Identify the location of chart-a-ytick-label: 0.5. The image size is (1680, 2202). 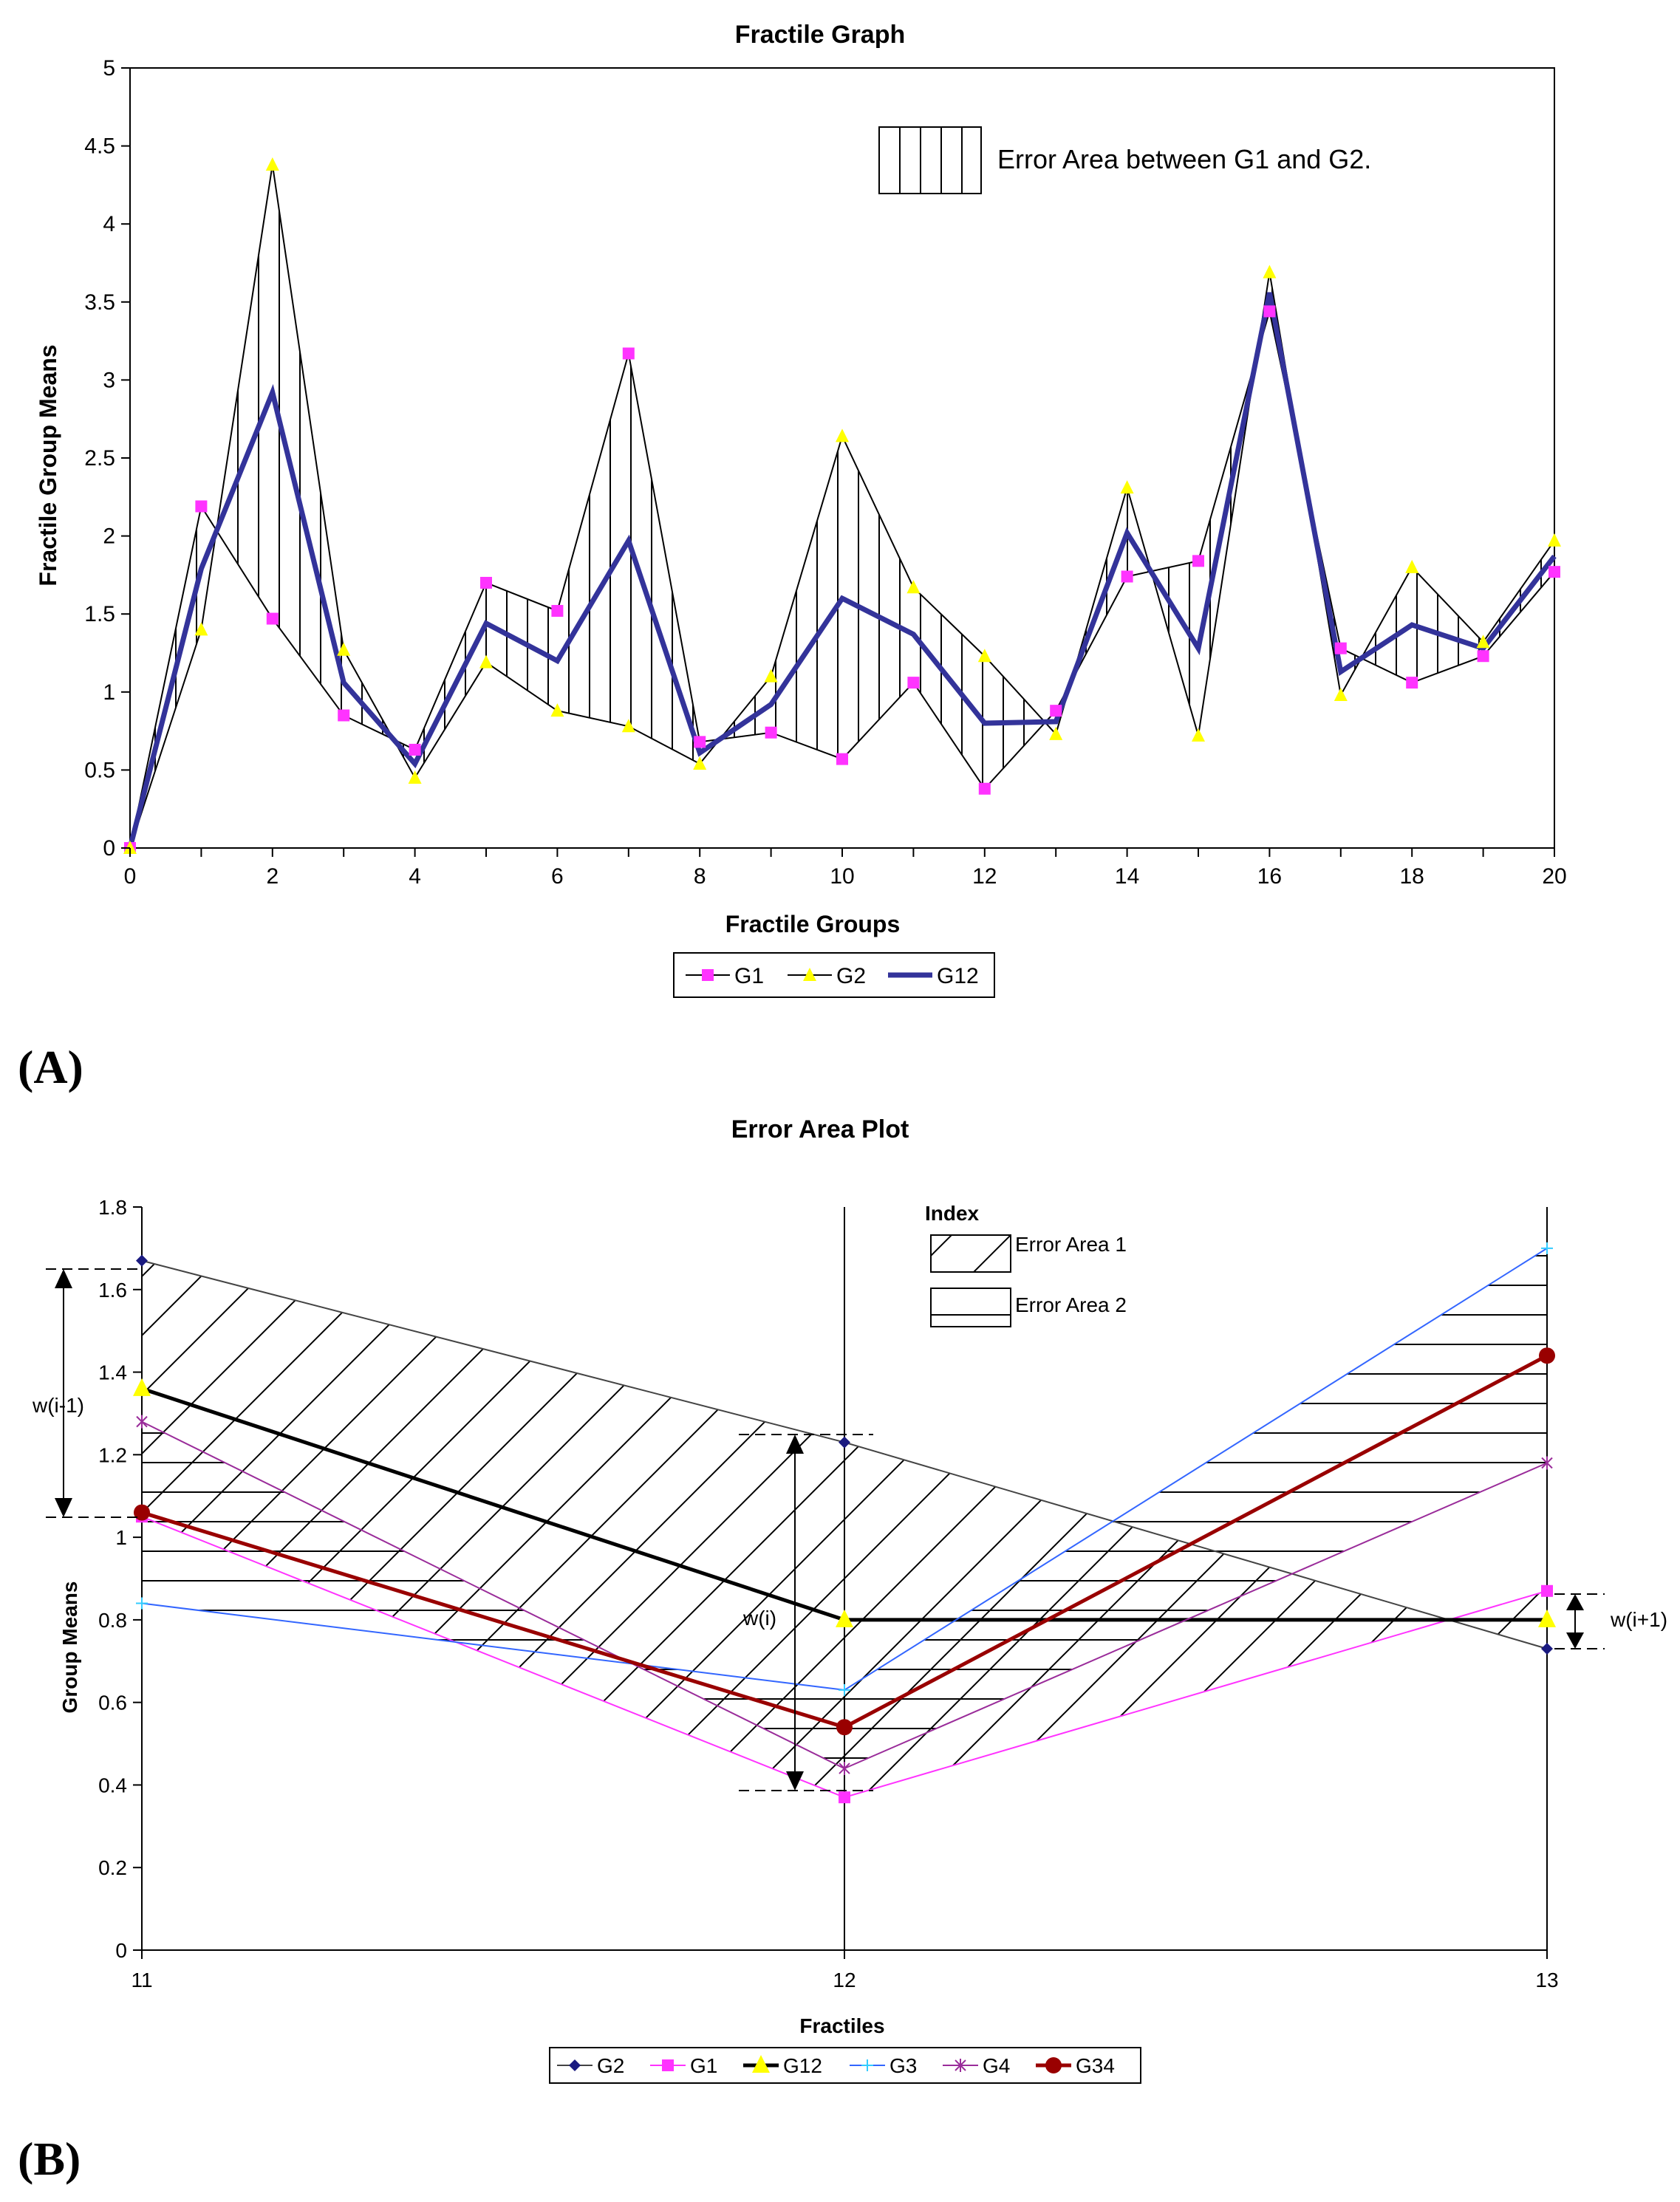
(100, 770).